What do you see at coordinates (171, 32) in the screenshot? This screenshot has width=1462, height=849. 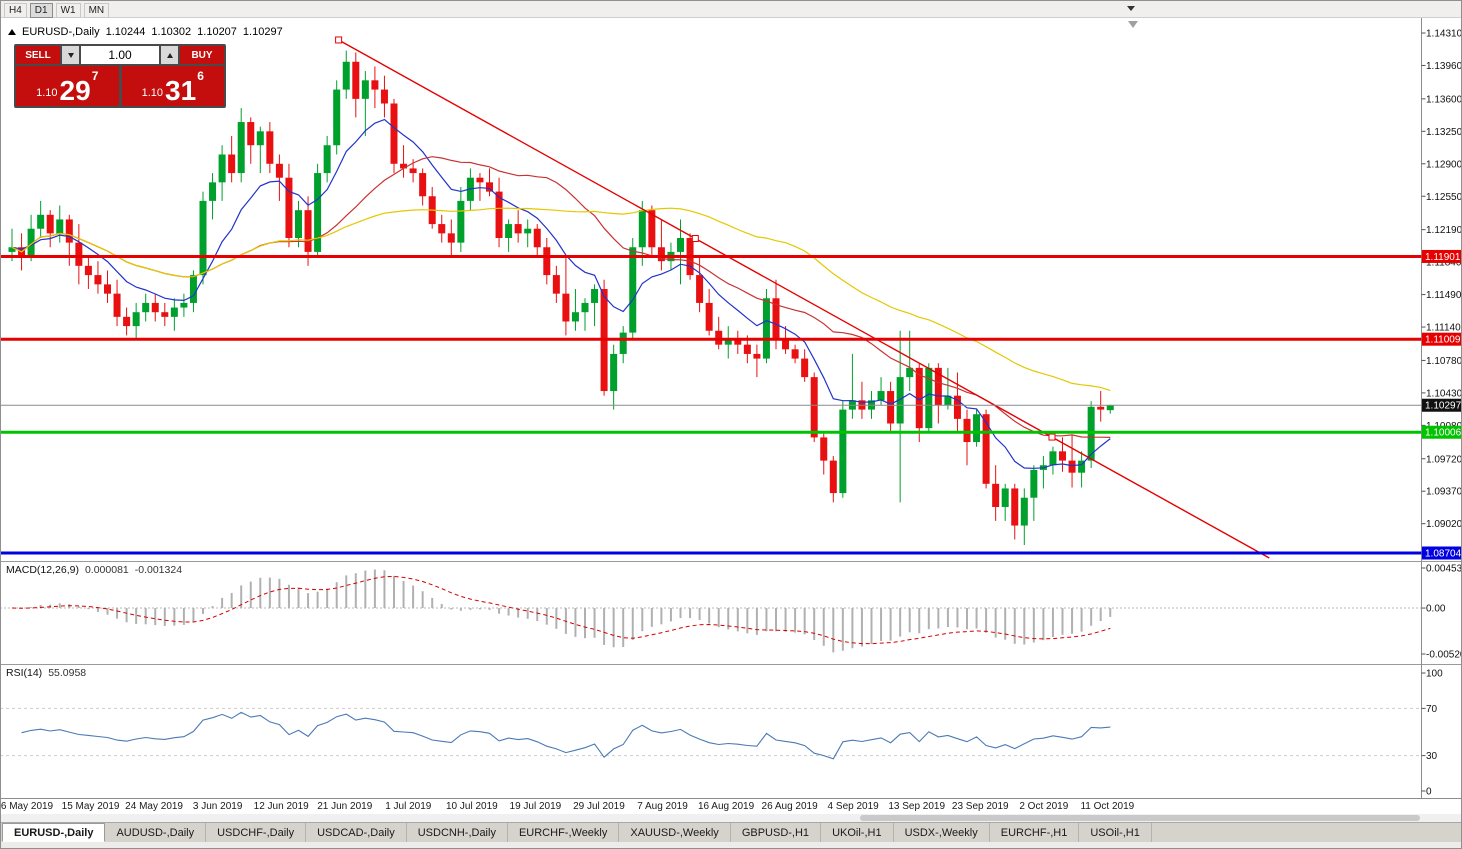 I see `high-value: 1.10302` at bounding box center [171, 32].